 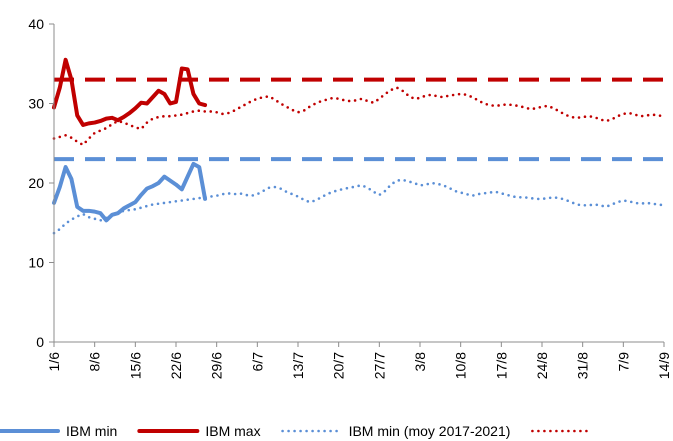 I want to click on x-tick-label: 29/6, so click(x=217, y=365).